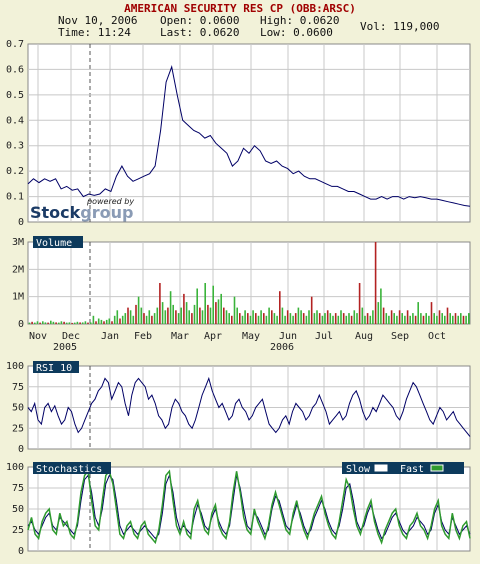  What do you see at coordinates (15, 467) in the screenshot?
I see `stoch-axis-ytick: 100` at bounding box center [15, 467].